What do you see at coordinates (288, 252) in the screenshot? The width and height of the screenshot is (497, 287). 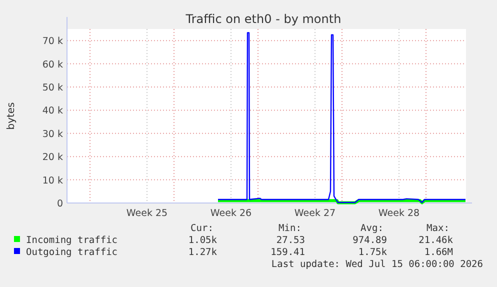 I see `text: 159.41` at bounding box center [288, 252].